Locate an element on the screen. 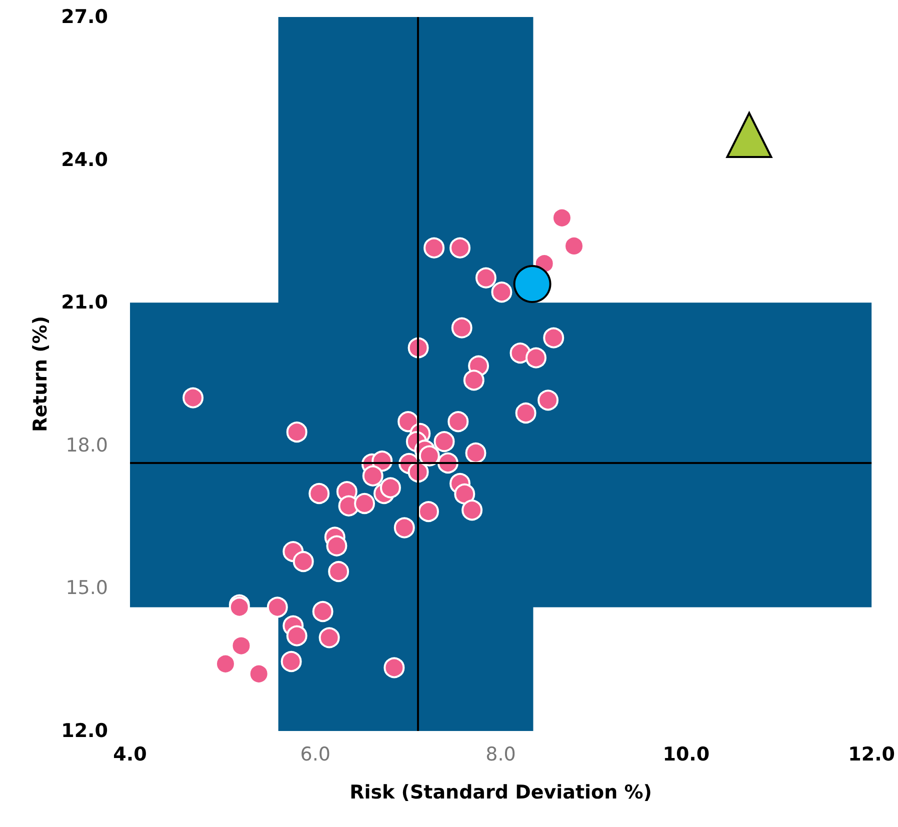 This screenshot has width=898, height=827. y-tick-label: 27.0 is located at coordinates (84, 17).